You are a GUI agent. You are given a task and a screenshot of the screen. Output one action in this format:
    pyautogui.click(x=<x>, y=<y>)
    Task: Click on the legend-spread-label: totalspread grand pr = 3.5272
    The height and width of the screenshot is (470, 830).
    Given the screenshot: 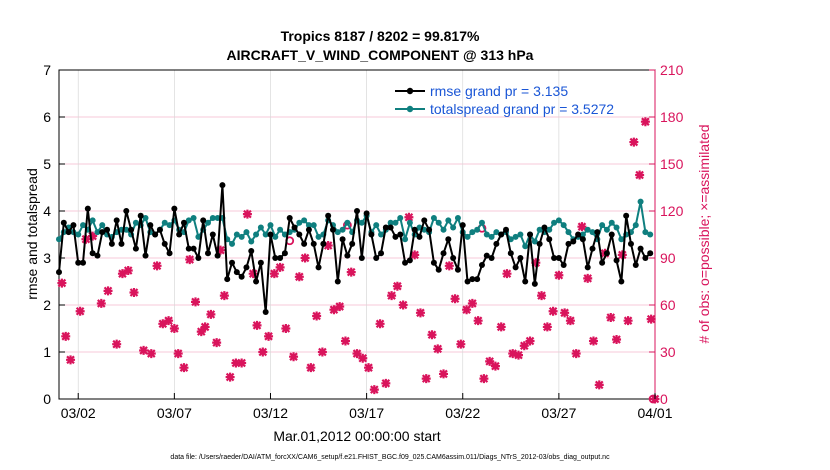 What is the action you would take?
    pyautogui.click(x=522, y=109)
    